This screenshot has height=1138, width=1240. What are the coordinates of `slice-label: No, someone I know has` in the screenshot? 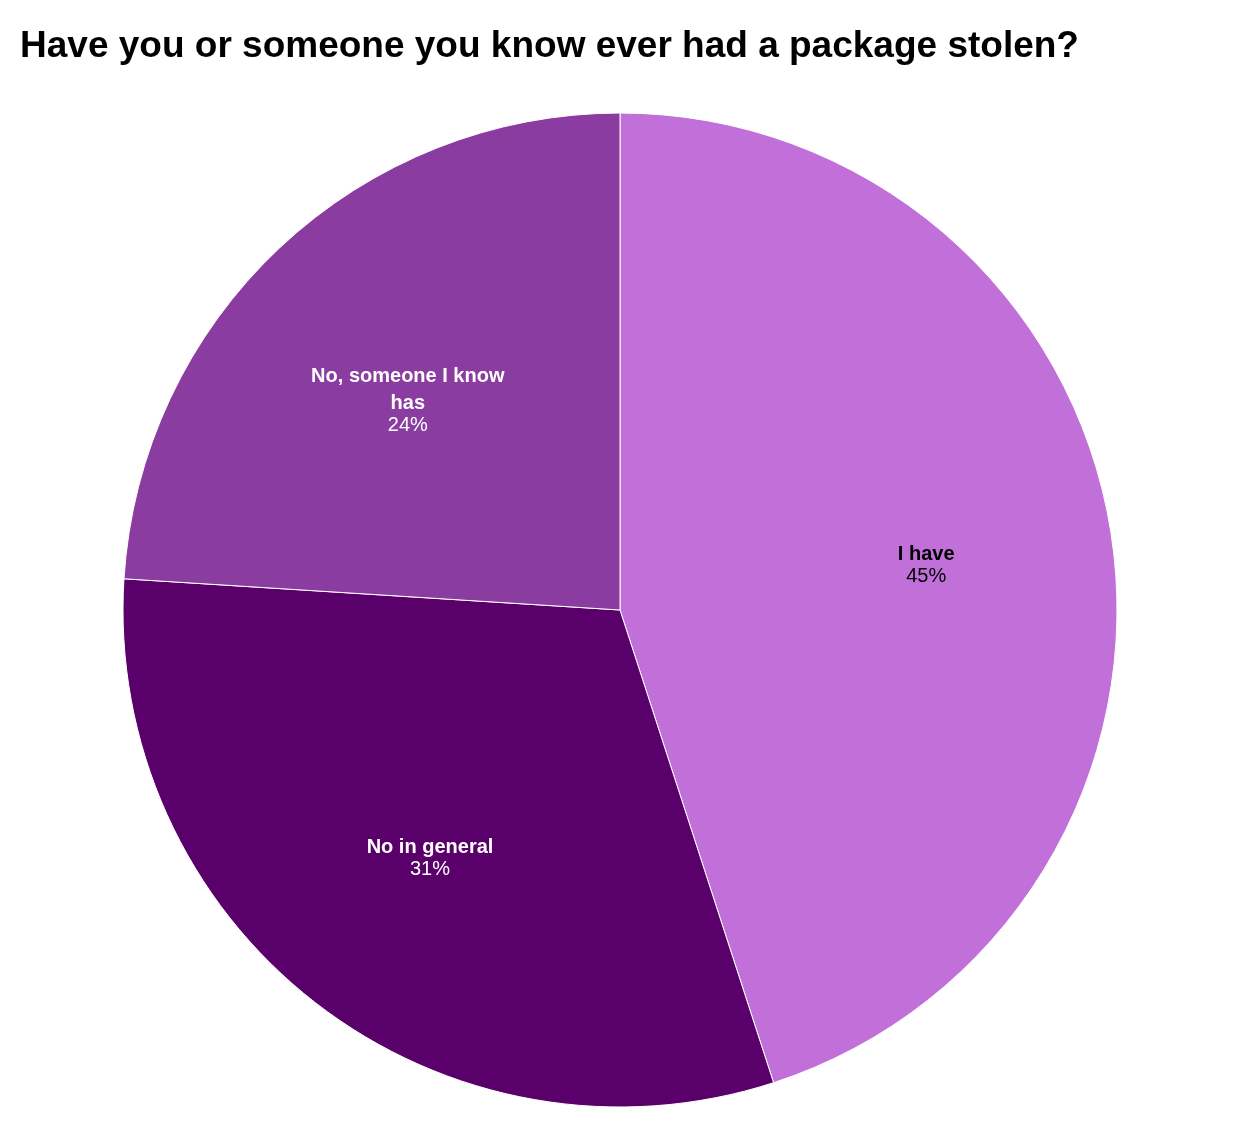 It's located at (408, 389).